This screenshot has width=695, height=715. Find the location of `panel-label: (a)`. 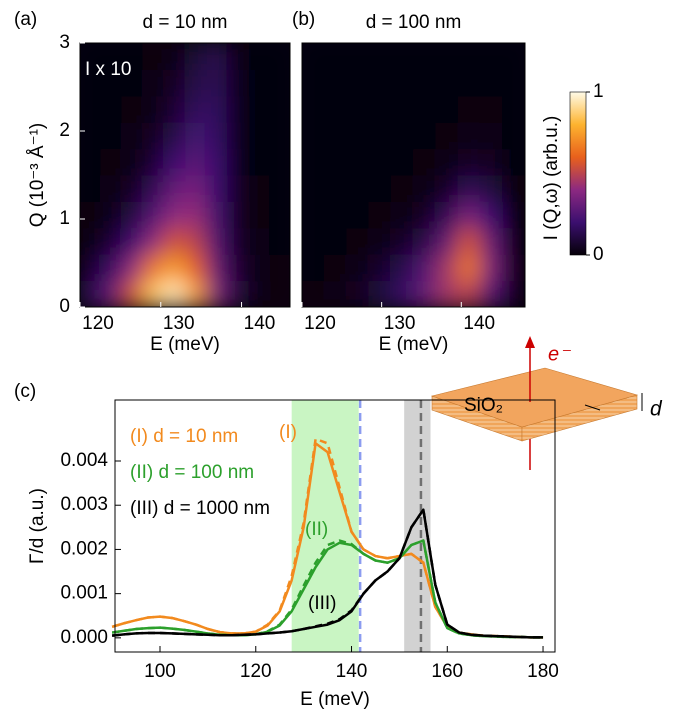

panel-label: (a) is located at coordinates (25, 19).